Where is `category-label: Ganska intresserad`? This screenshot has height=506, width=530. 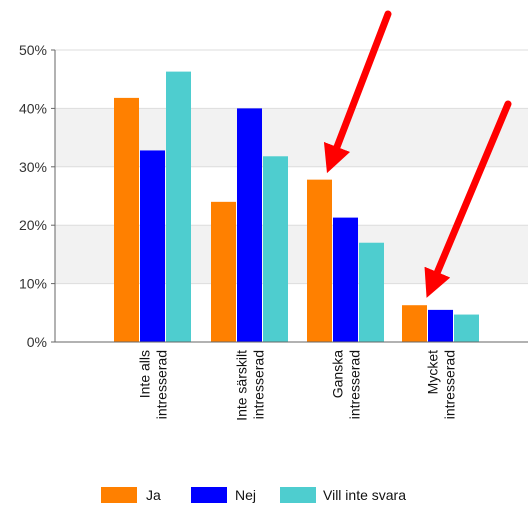
category-label: Ganska intresserad is located at coordinates (346, 384).